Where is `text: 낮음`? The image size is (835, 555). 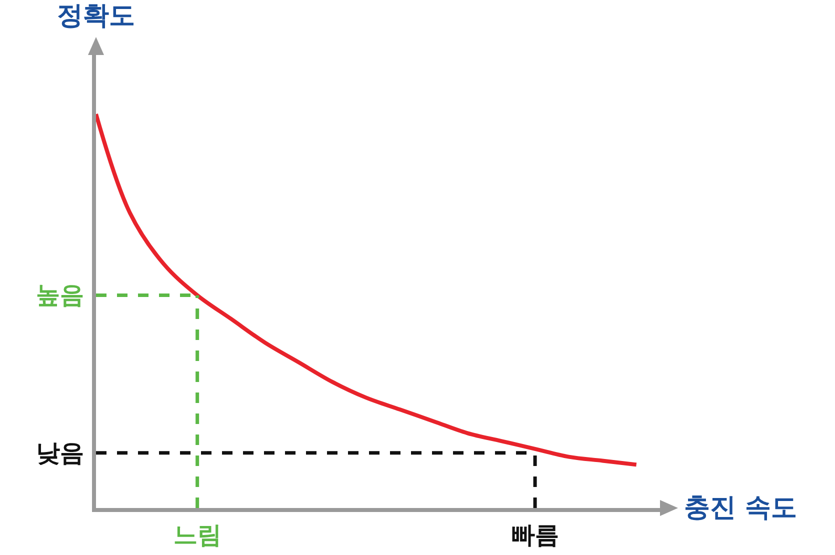 text: 낮음 is located at coordinates (60, 453).